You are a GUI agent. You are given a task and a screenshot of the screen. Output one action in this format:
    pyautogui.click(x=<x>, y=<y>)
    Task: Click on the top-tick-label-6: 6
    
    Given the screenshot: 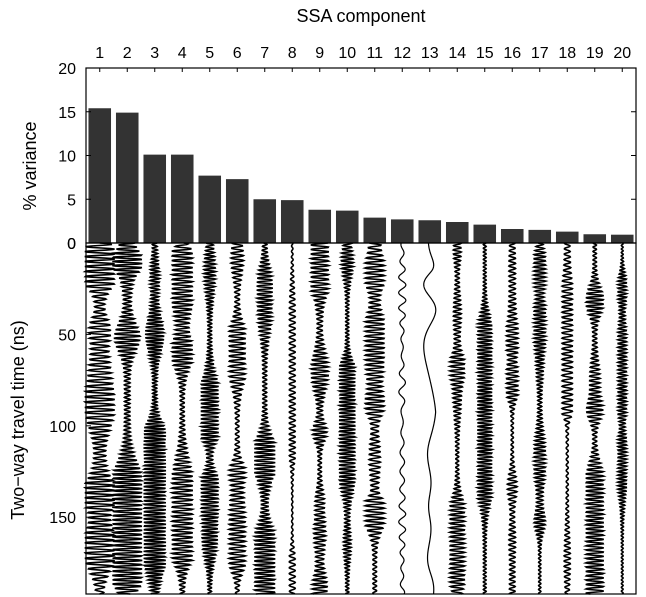 What is the action you would take?
    pyautogui.click(x=237, y=53)
    